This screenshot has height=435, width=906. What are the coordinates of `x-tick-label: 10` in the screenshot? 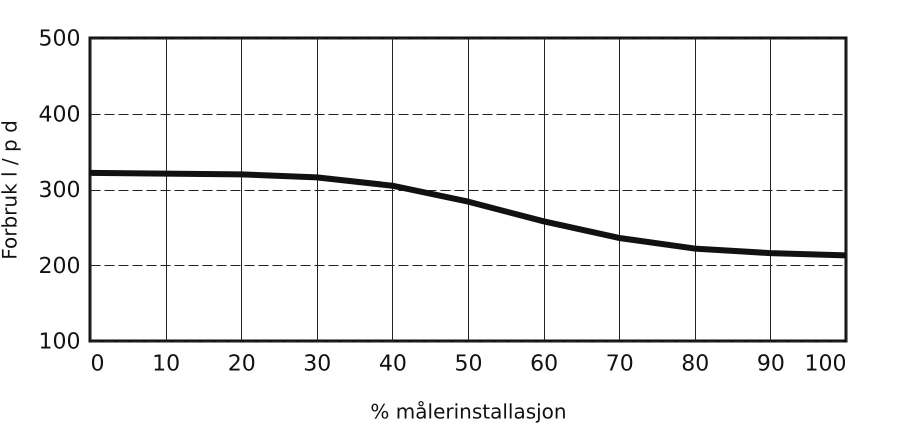 It's located at (166, 364).